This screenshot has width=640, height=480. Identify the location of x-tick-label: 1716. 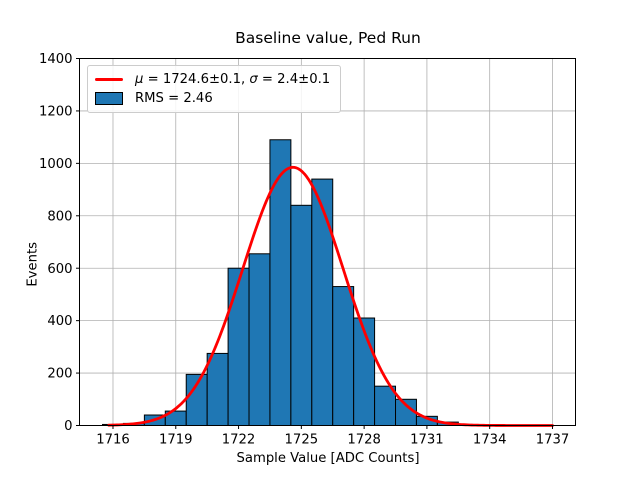
(113, 440).